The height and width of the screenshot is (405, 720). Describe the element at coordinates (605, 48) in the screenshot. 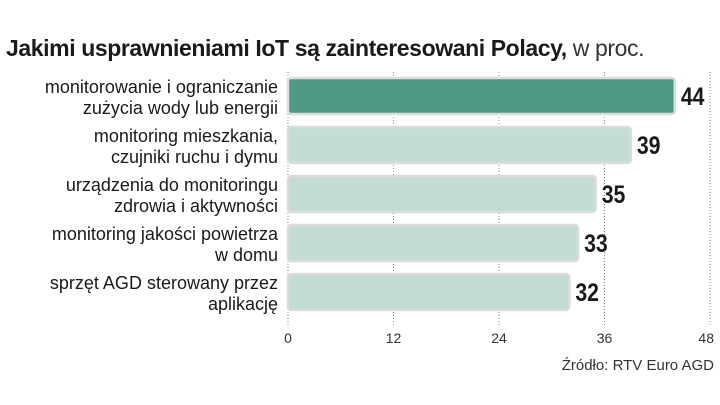

I see `chart-unit: w proc.` at that location.